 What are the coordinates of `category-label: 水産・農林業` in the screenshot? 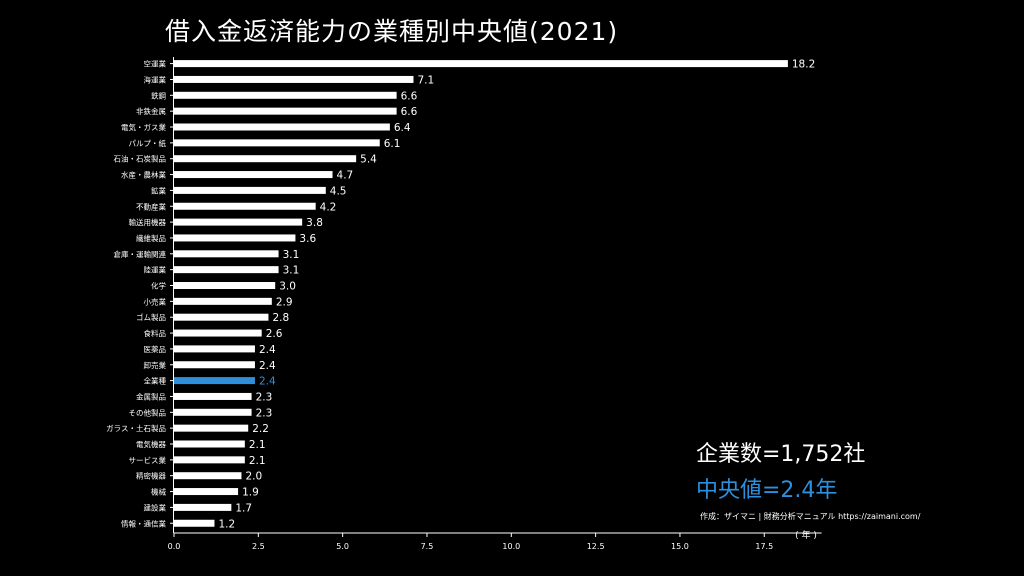 It's located at (143, 175).